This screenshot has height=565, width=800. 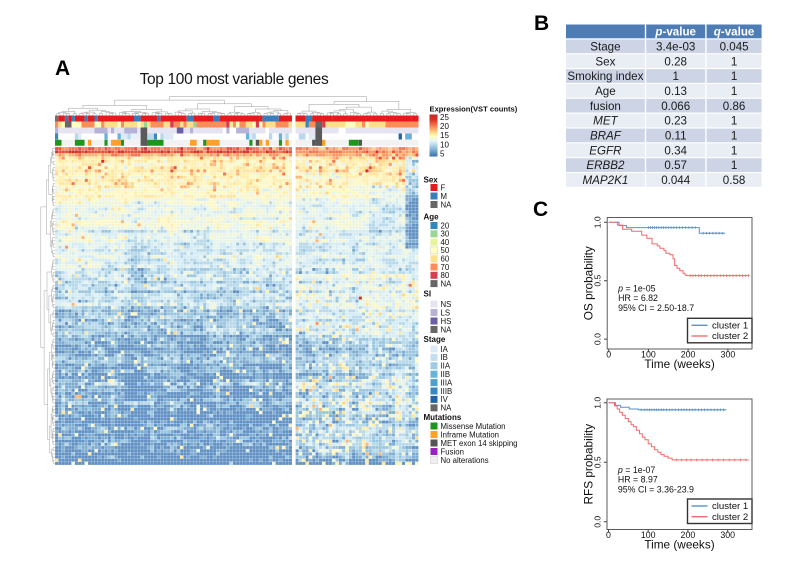 I want to click on svg-text: MET, so click(x=605, y=121).